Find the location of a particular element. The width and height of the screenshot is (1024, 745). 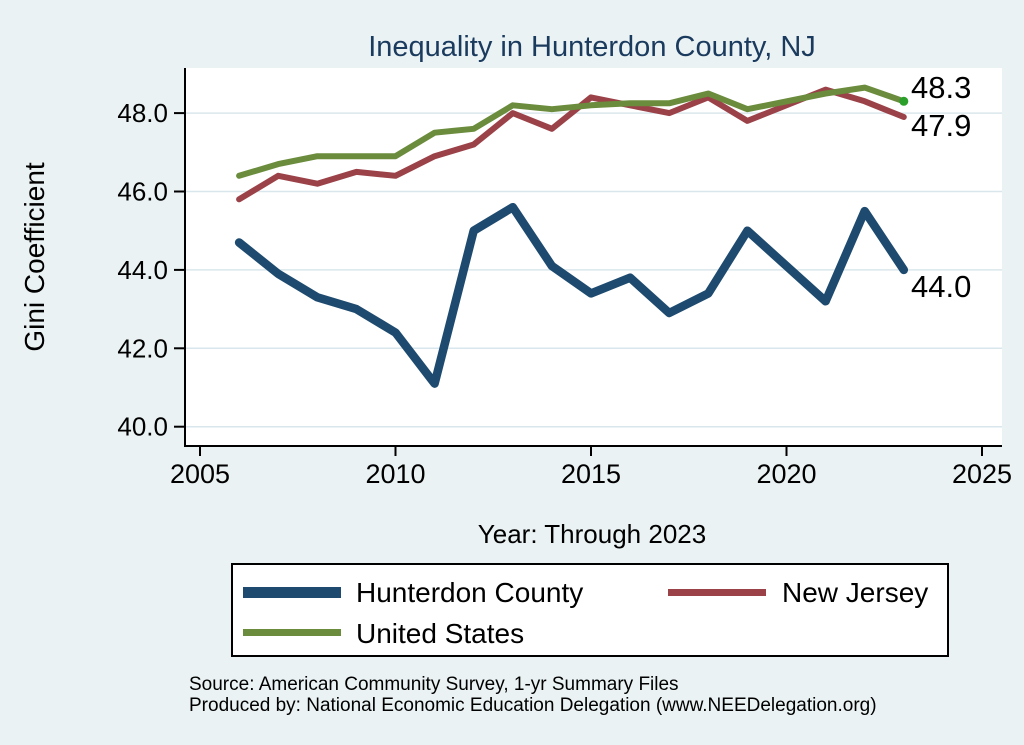

legend-swatch-new-jersey is located at coordinates (717, 592).